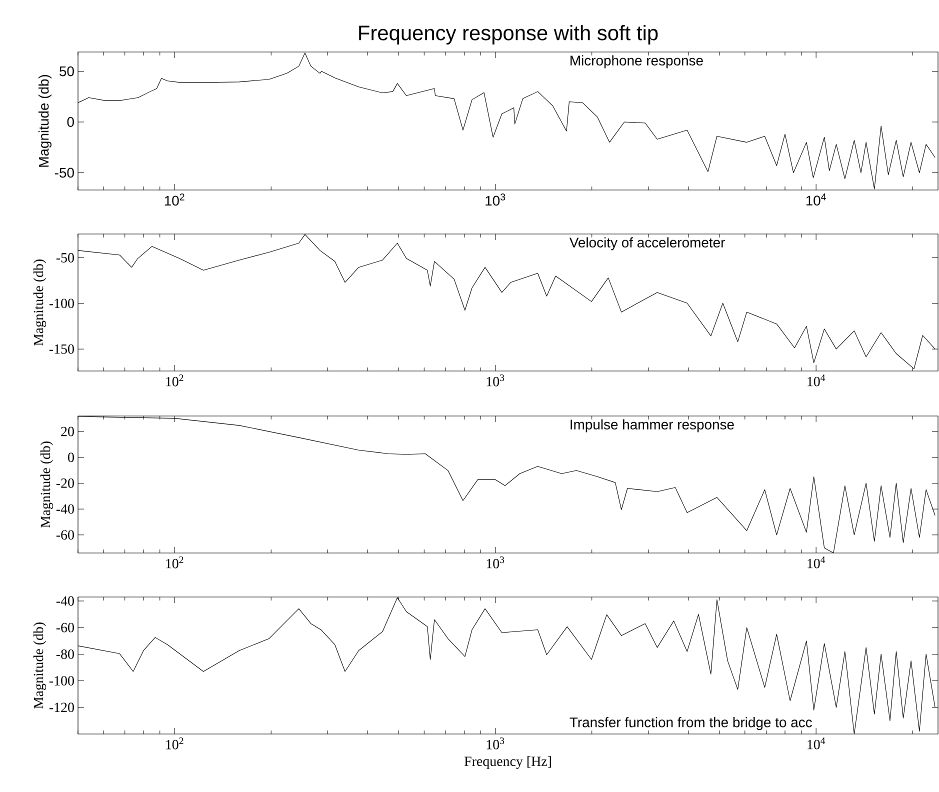 This screenshot has height=792, width=939. Describe the element at coordinates (647, 243) in the screenshot. I see `annotation: Velocity of accelerometer` at that location.